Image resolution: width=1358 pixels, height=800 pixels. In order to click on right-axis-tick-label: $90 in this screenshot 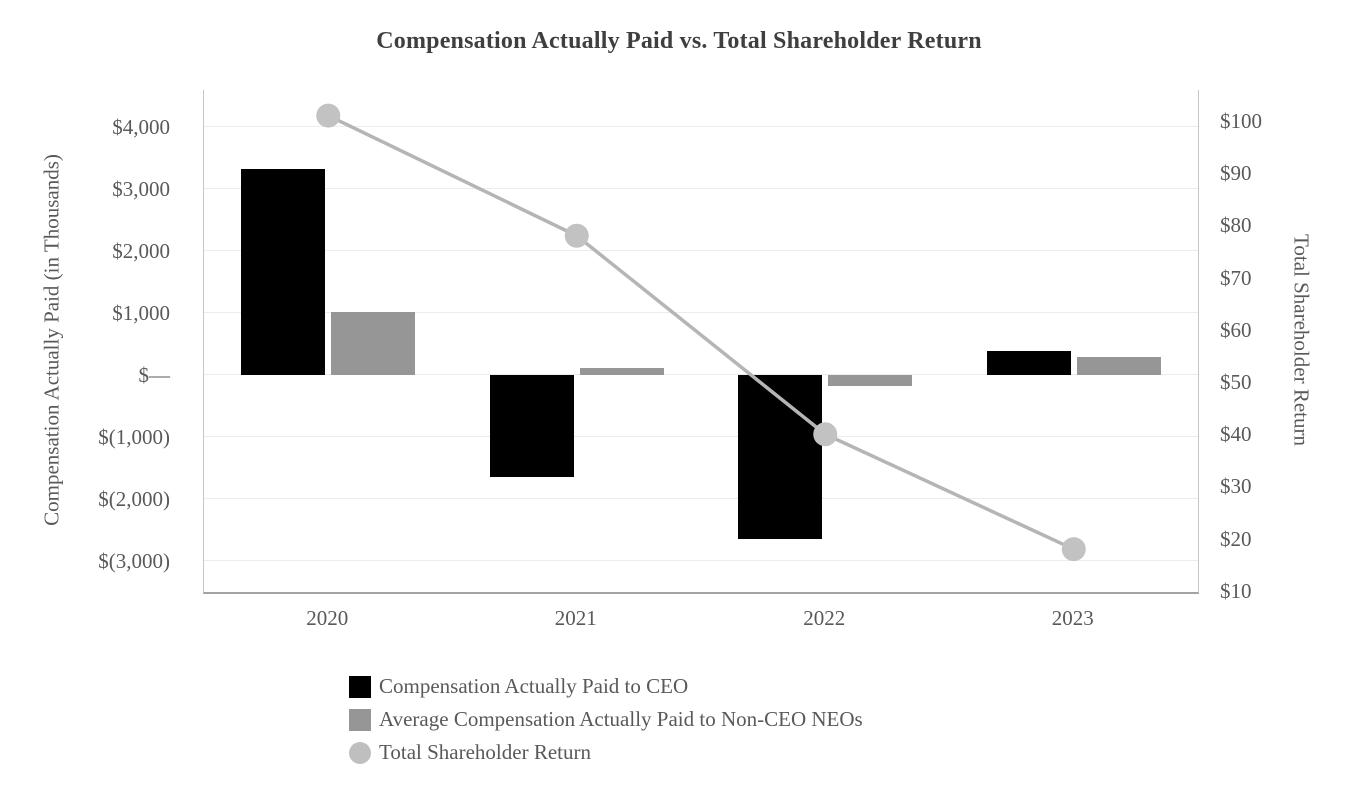, I will do `click(1236, 173)`.